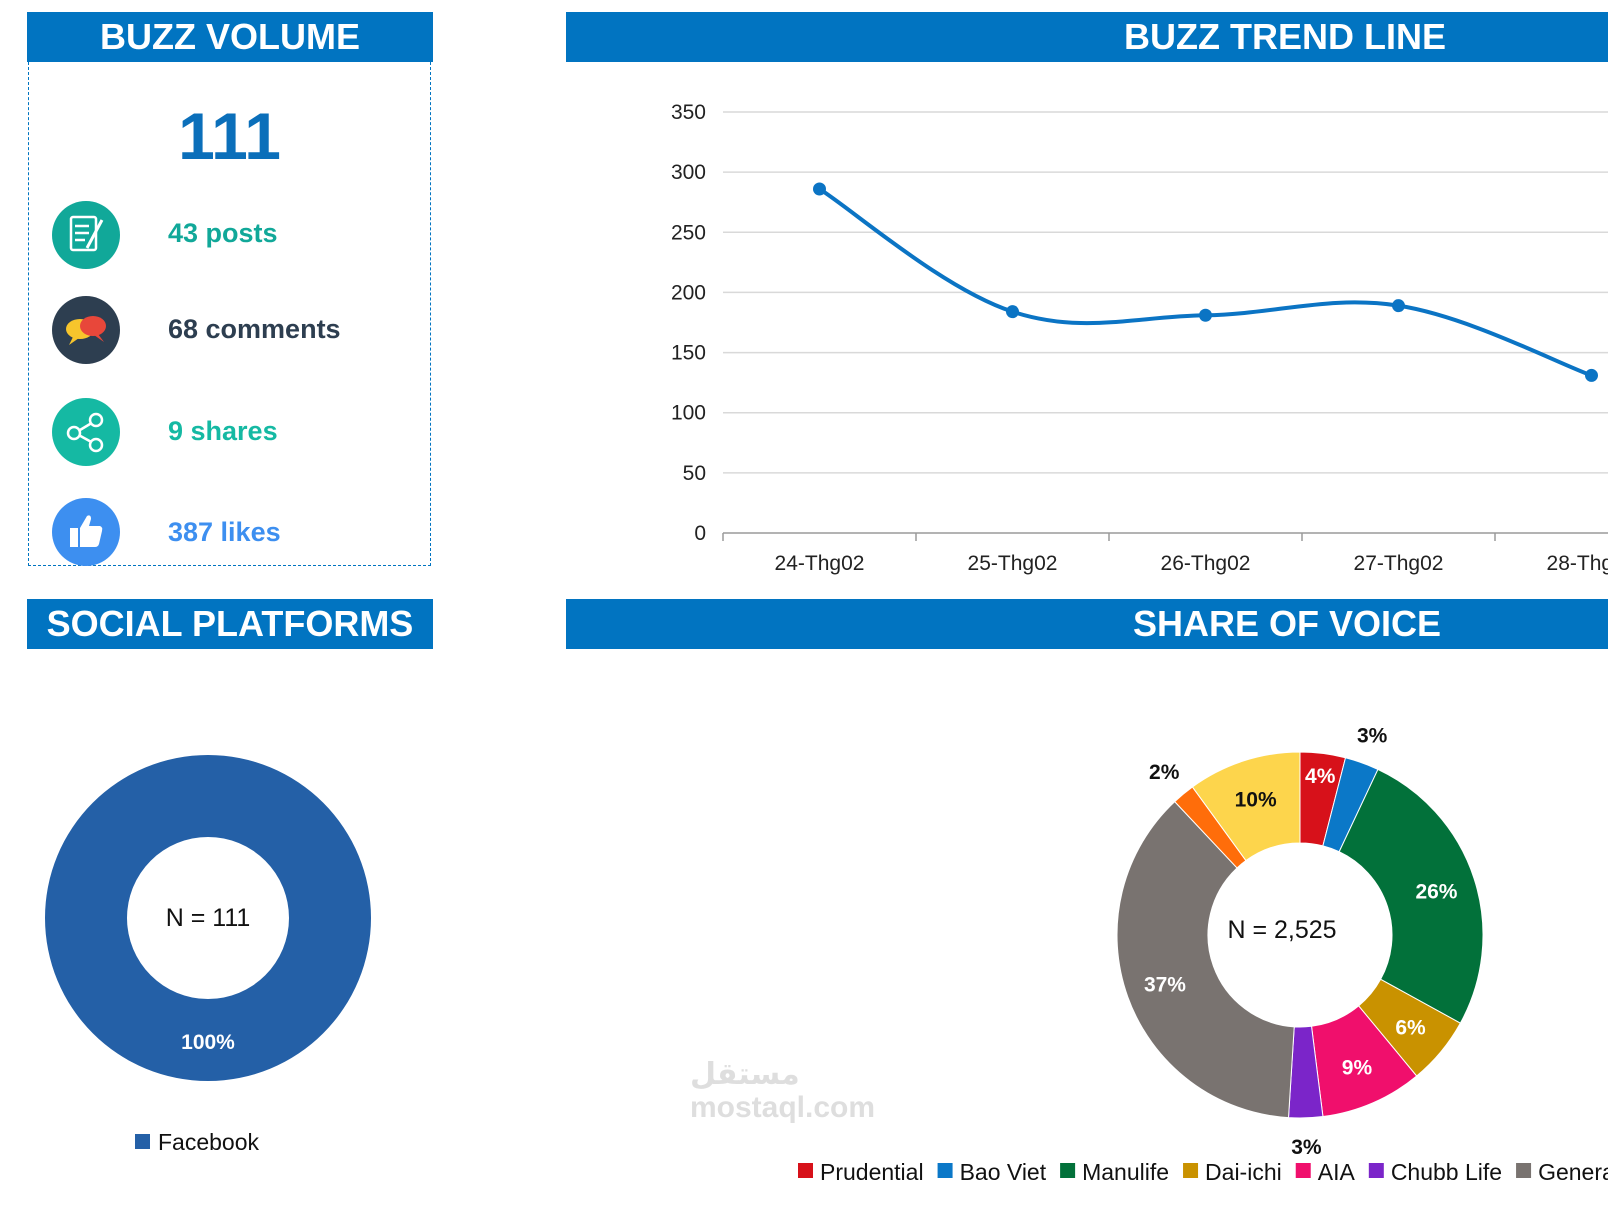  What do you see at coordinates (688, 413) in the screenshot?
I see `y-tick-label: 100` at bounding box center [688, 413].